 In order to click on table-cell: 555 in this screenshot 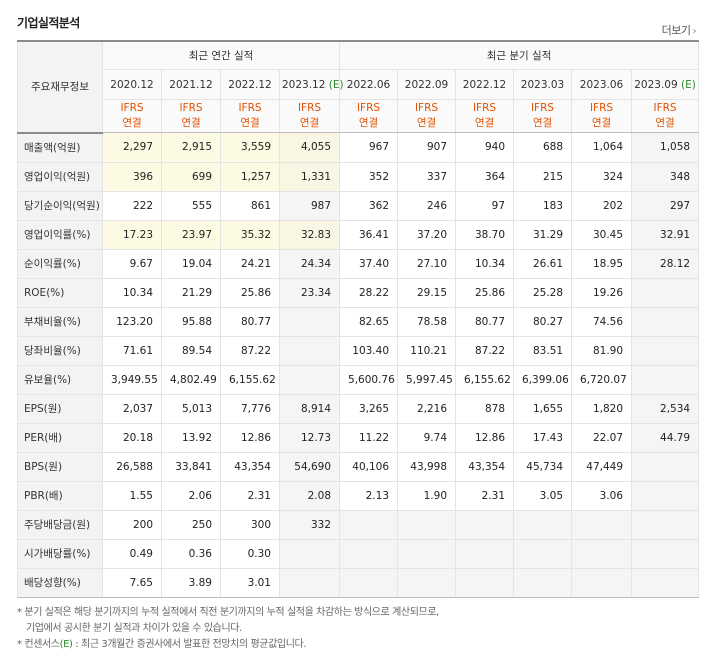, I will do `click(191, 206)`.